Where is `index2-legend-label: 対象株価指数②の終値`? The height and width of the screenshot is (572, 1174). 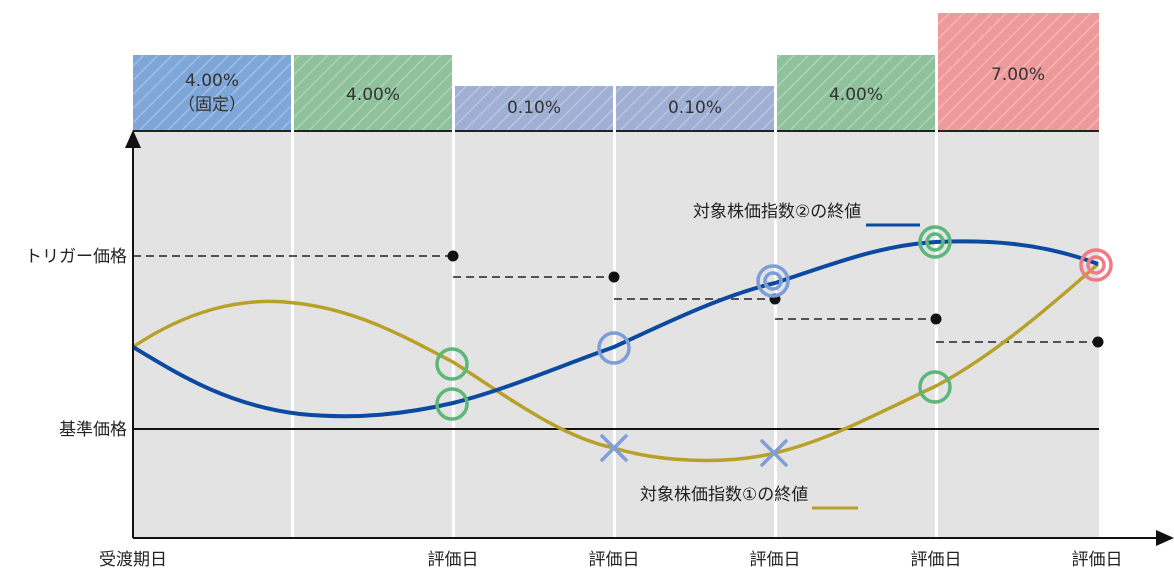
index2-legend-label: 対象株価指数②の終値 is located at coordinates (777, 212).